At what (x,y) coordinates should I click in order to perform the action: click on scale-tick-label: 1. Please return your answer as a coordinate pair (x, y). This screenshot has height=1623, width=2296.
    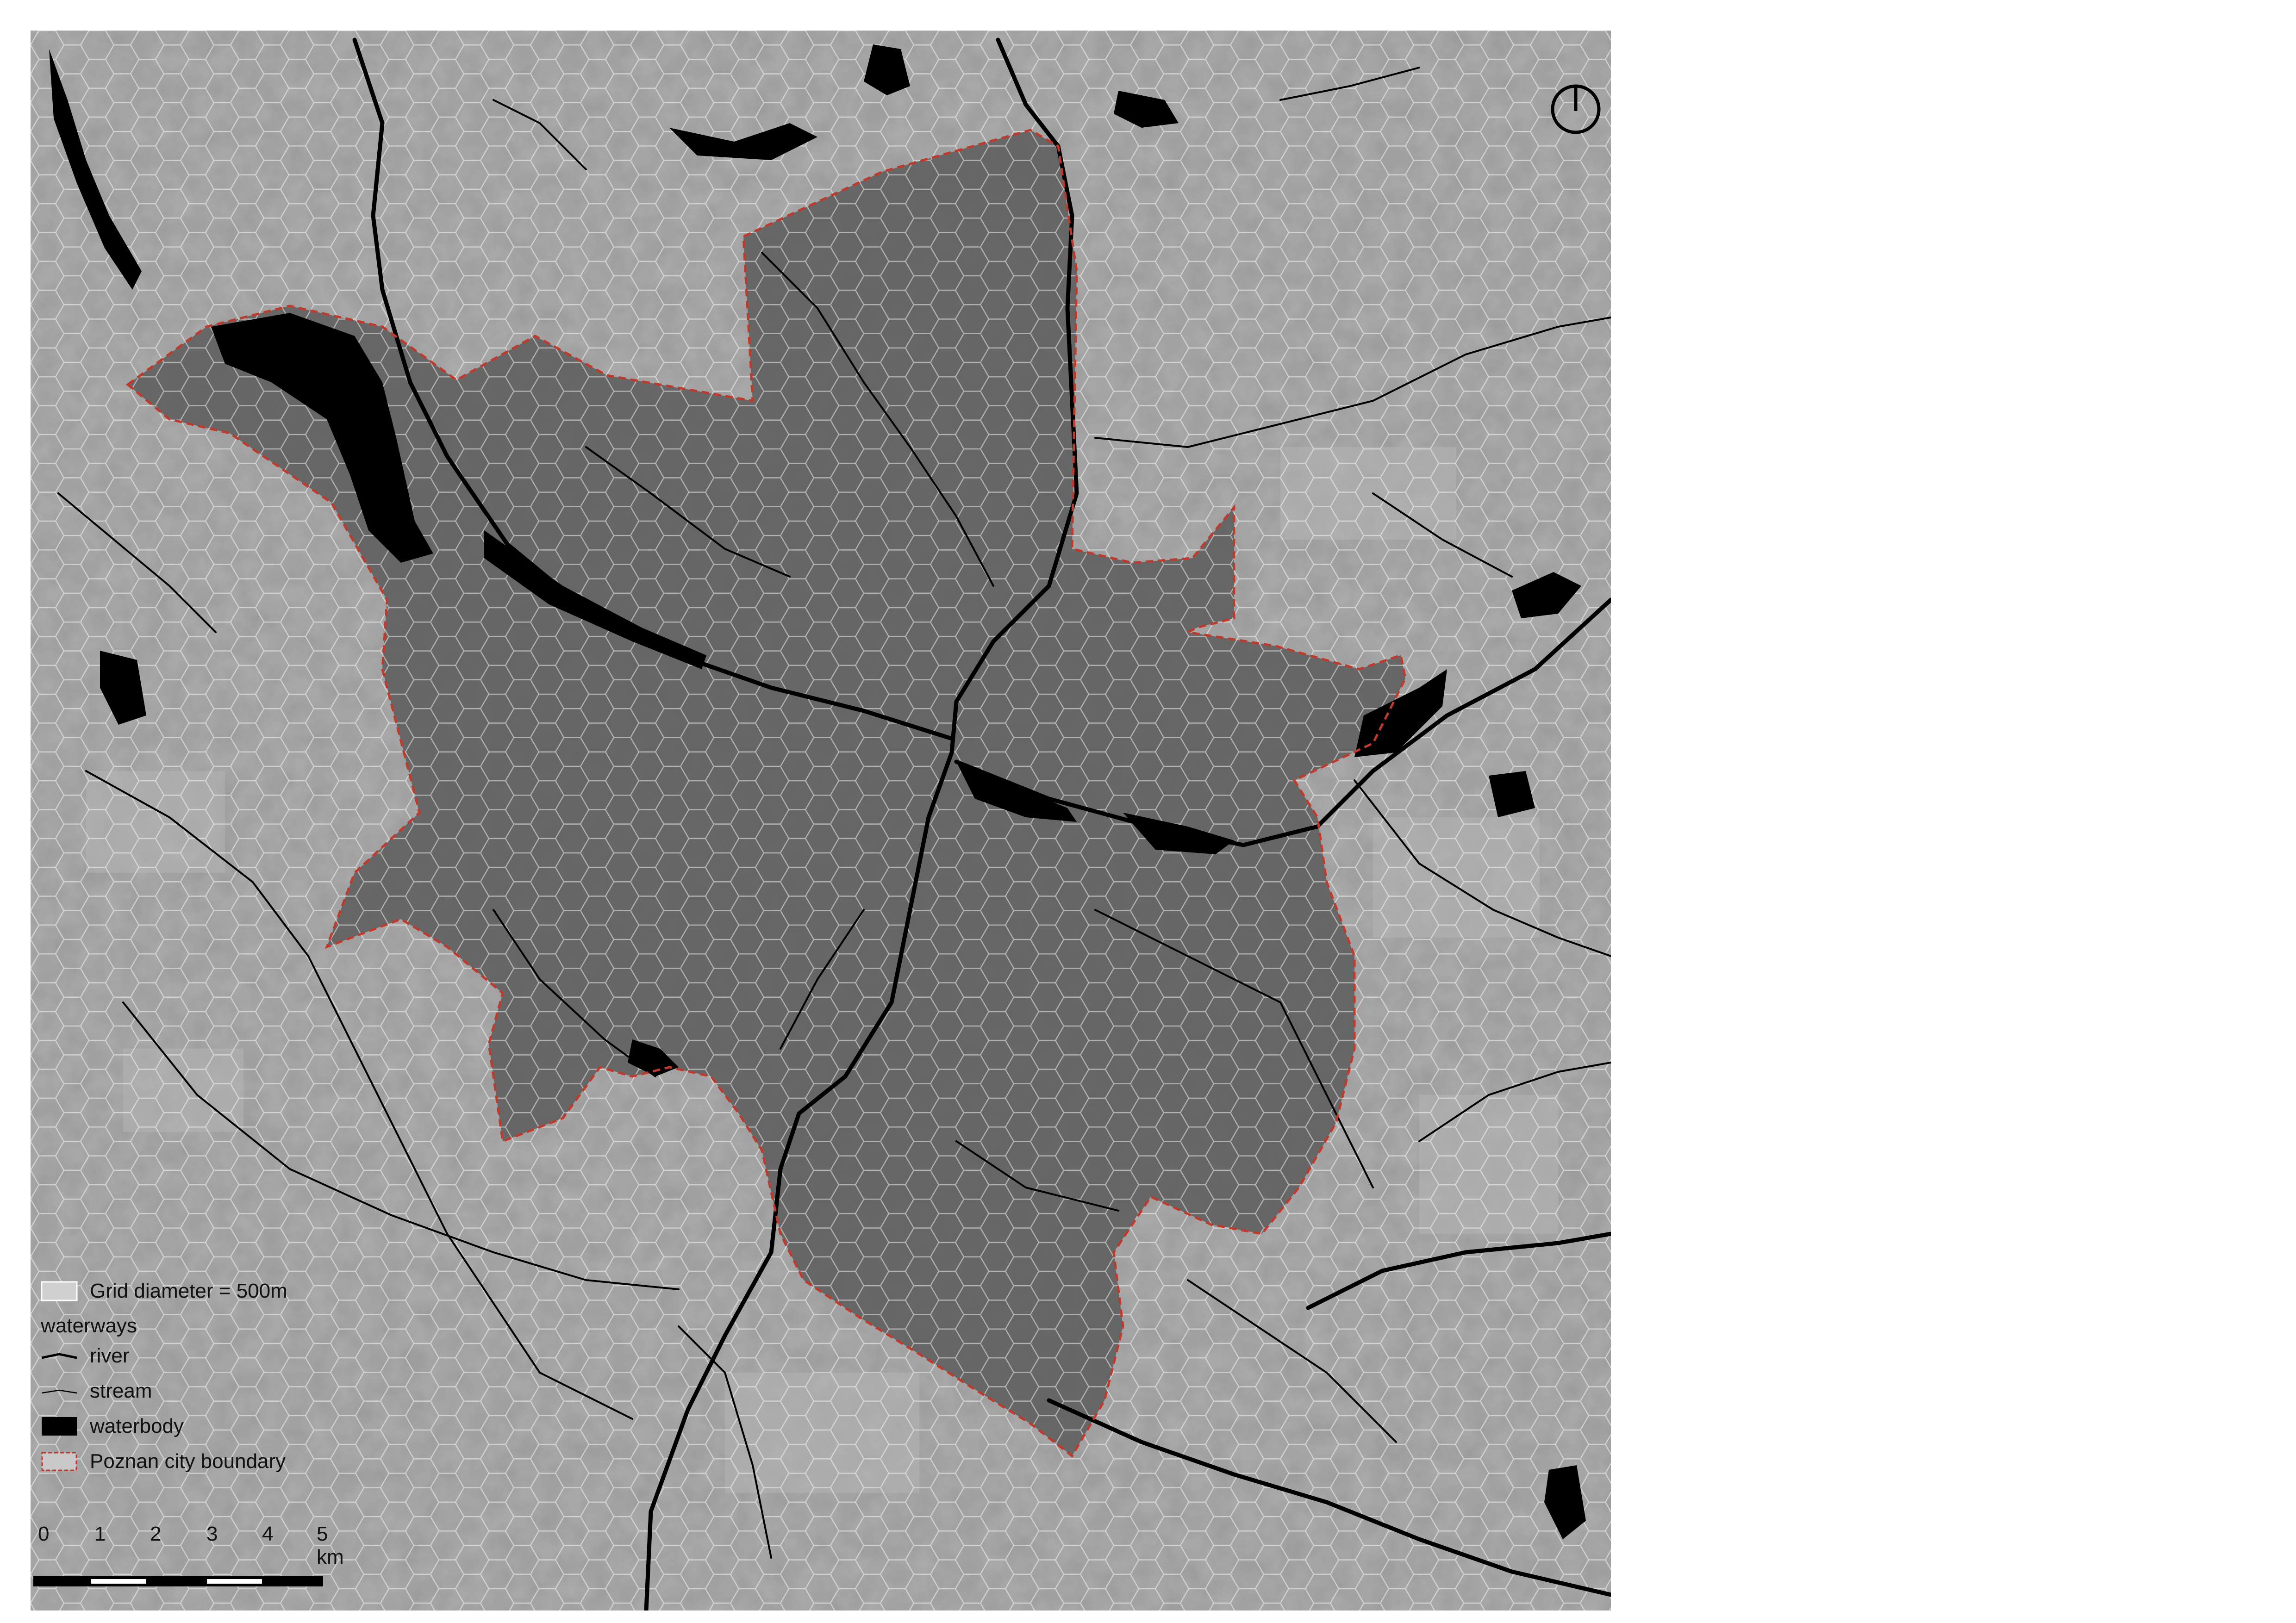
    Looking at the image, I should click on (100, 1534).